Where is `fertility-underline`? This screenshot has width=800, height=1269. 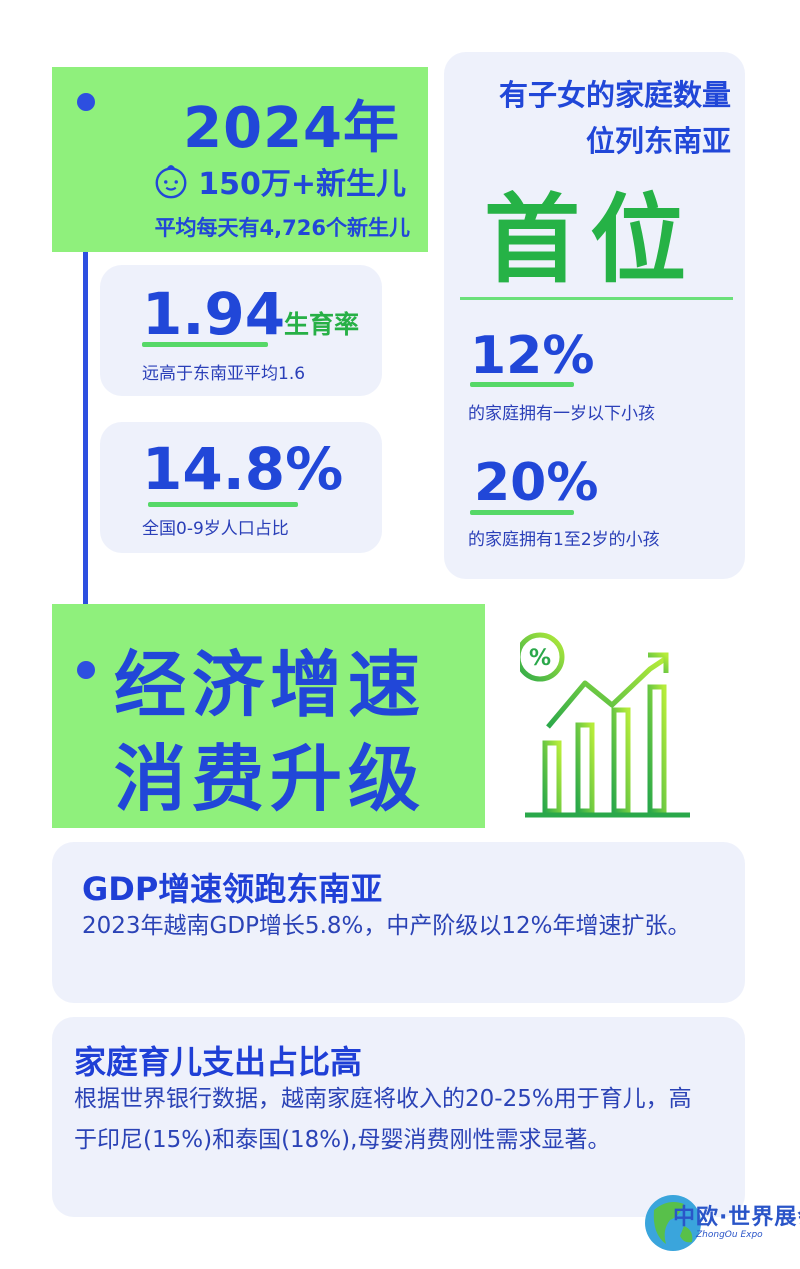 fertility-underline is located at coordinates (205, 344).